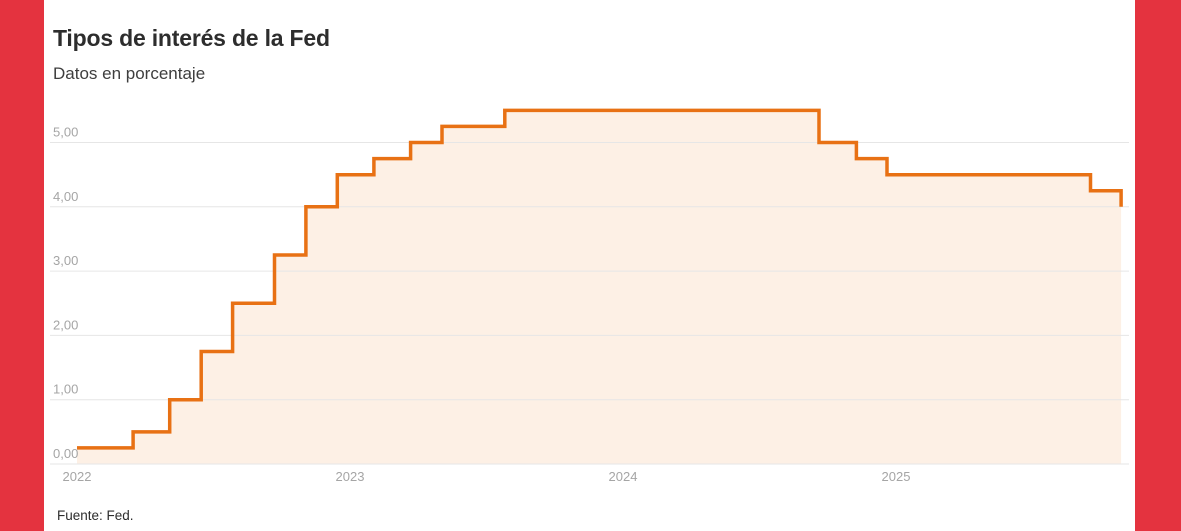 This screenshot has width=1181, height=531. What do you see at coordinates (1158, 265) in the screenshot?
I see `right-accent-bar` at bounding box center [1158, 265].